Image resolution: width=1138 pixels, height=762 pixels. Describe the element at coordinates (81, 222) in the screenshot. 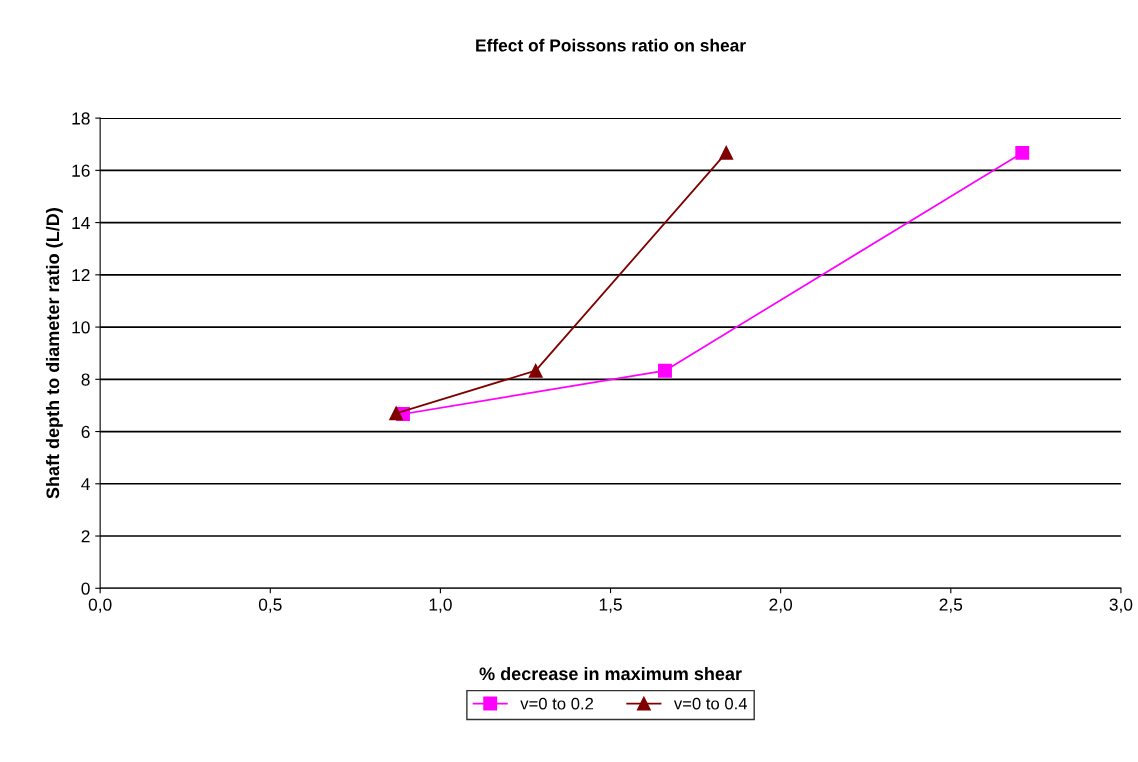

I see `y-tick-label: 14` at that location.